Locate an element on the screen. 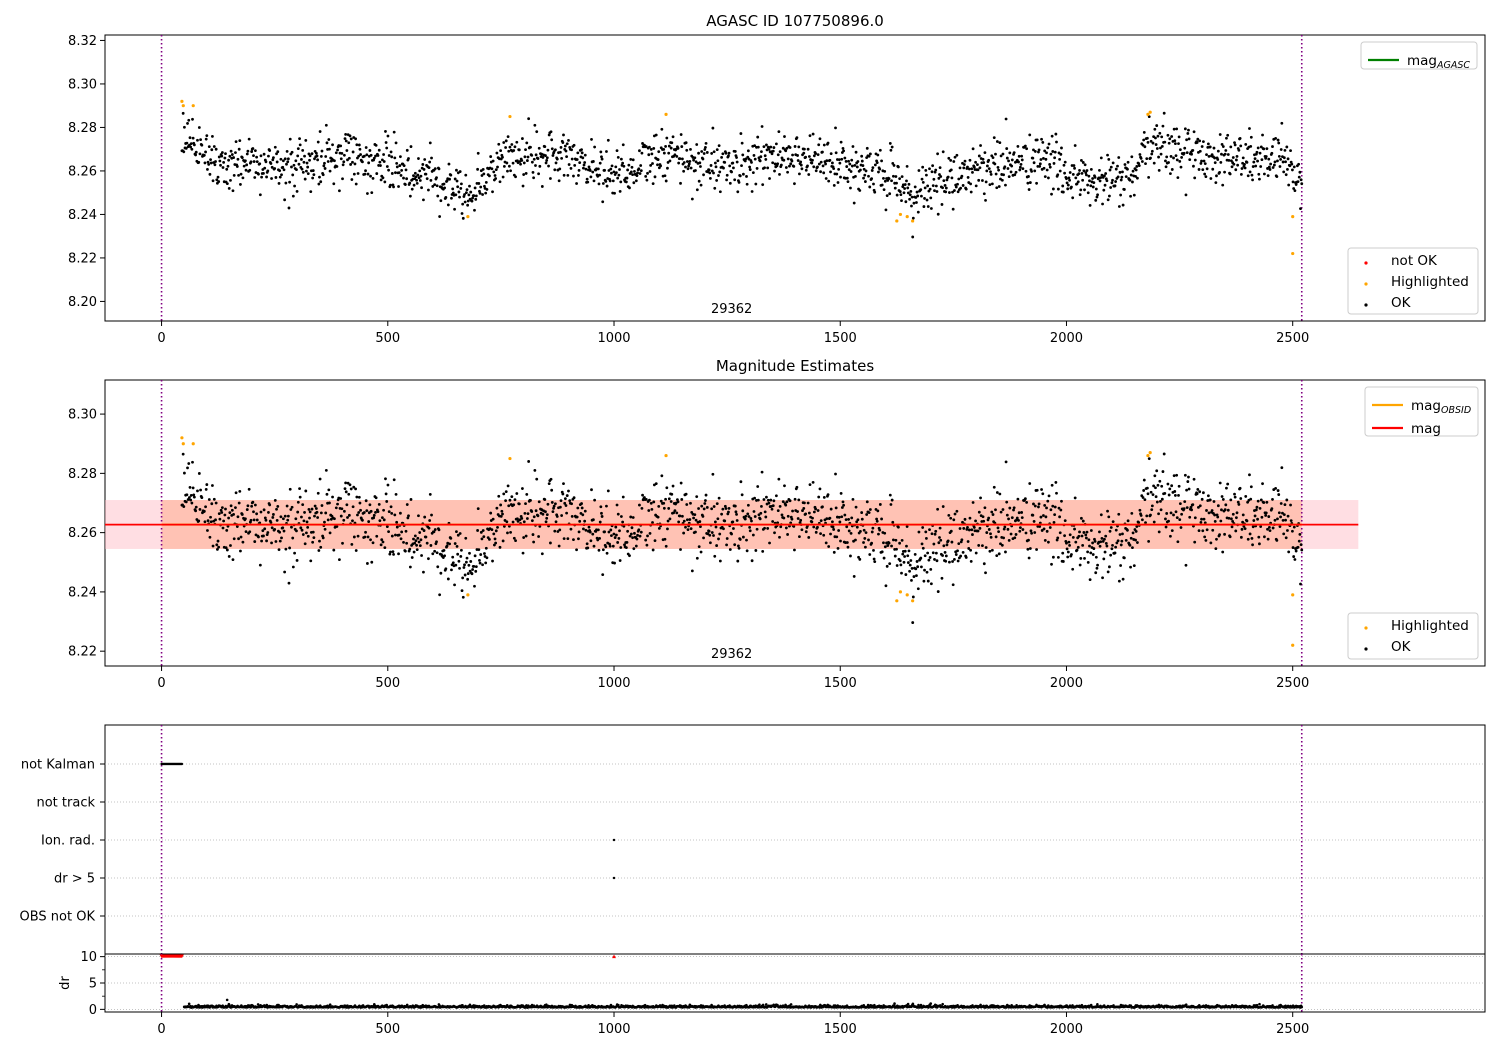 Image resolution: width=1500 pixels, height=1050 pixels. flag-point is located at coordinates (182, 764).